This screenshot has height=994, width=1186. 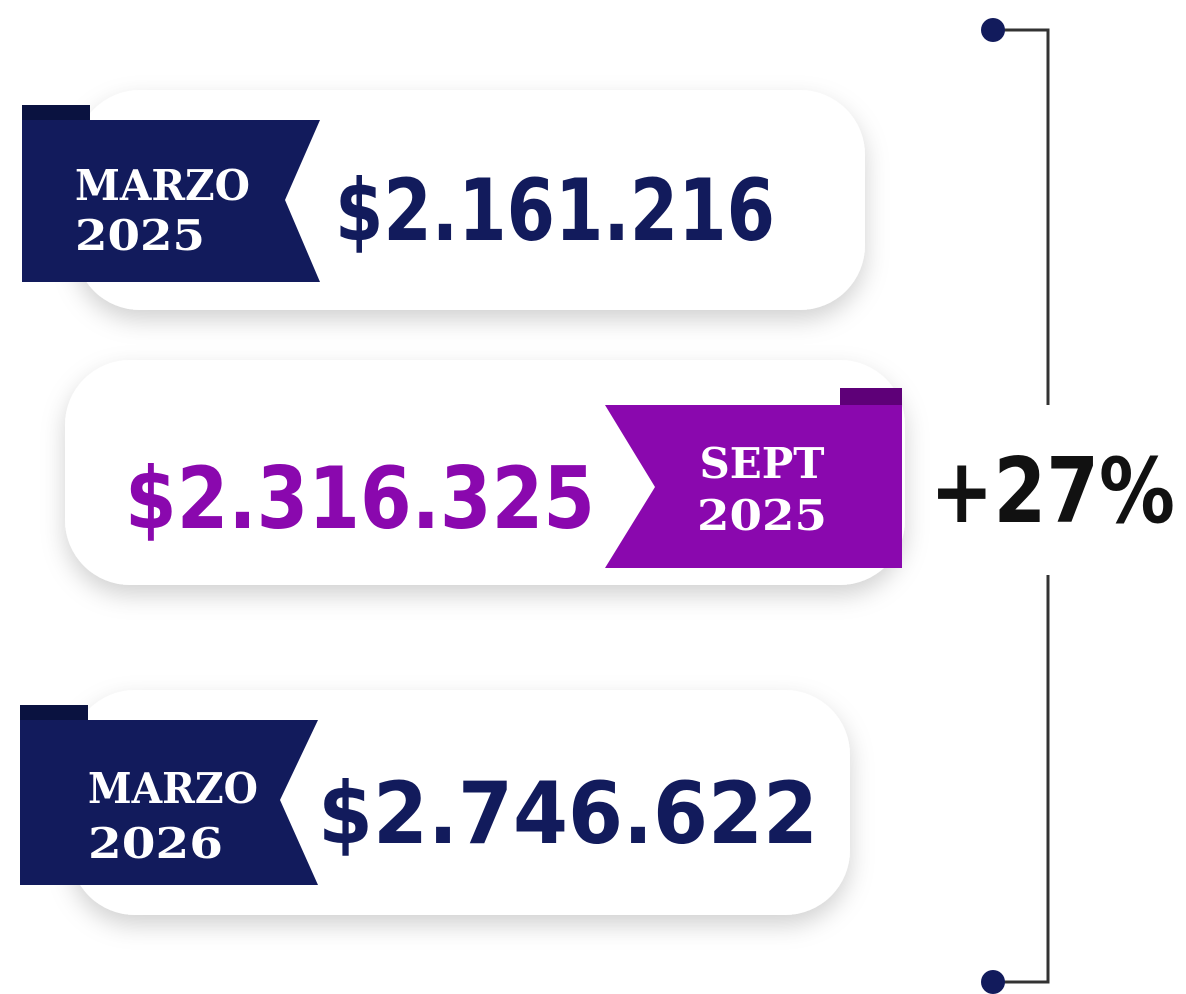 What do you see at coordinates (568, 814) in the screenshot?
I see `amount: $2.746.622` at bounding box center [568, 814].